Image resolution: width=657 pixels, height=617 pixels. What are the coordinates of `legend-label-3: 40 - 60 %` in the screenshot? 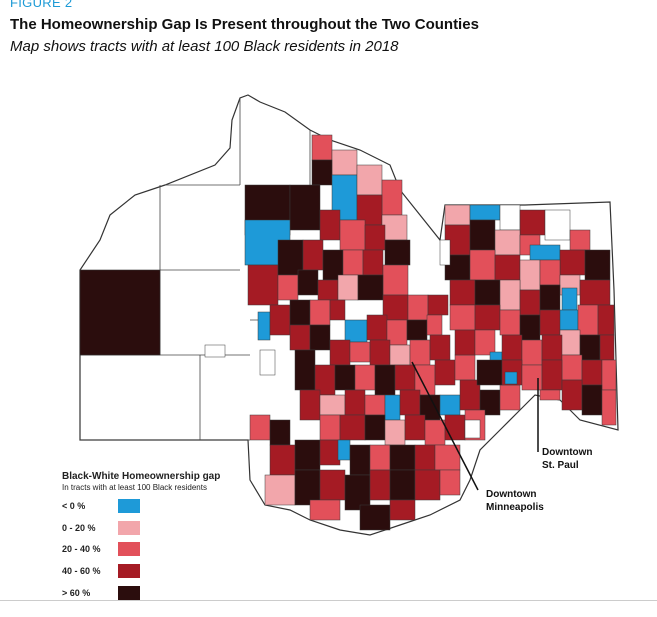 It's located at (81, 571).